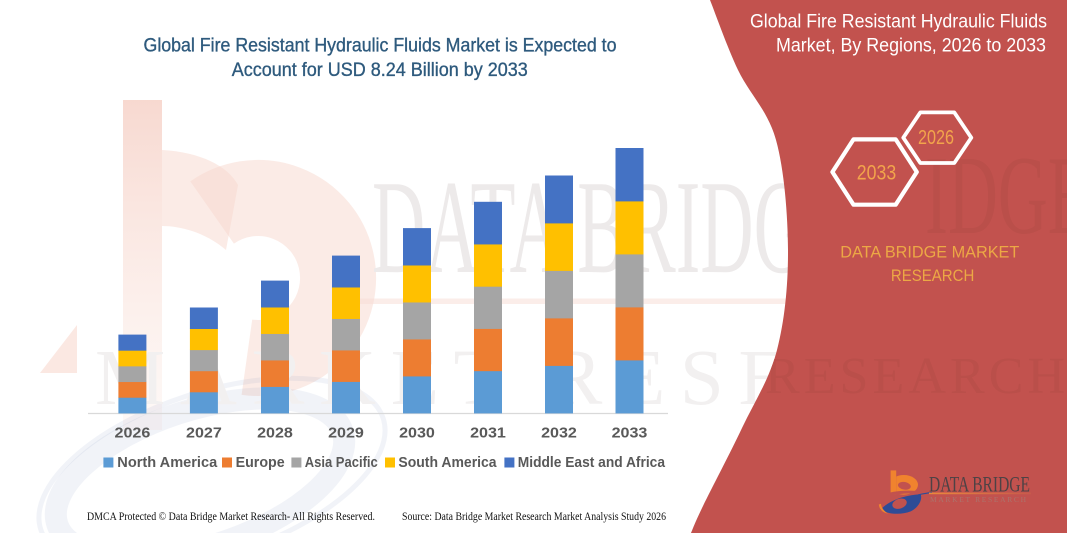 The height and width of the screenshot is (533, 1067). What do you see at coordinates (488, 432) in the screenshot?
I see `svg-text: 2031` at bounding box center [488, 432].